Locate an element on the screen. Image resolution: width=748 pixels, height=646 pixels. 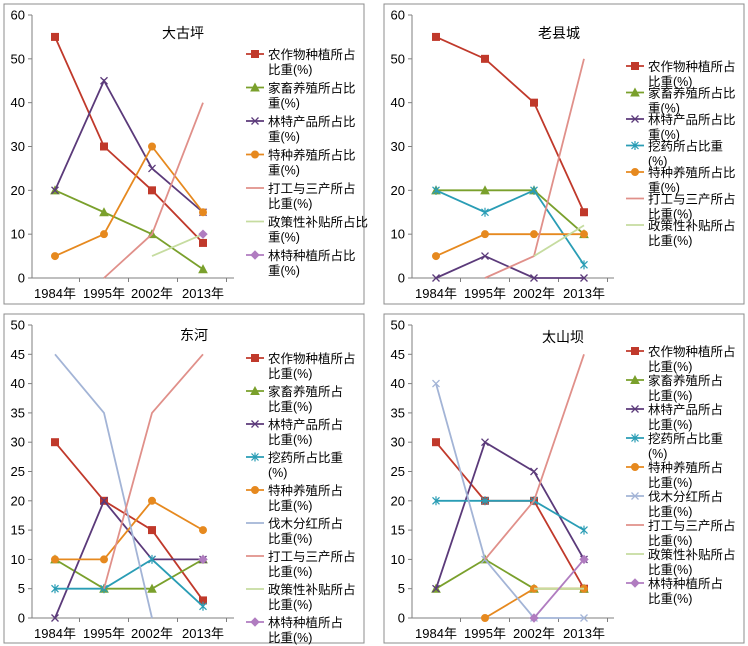
legend-label: 林特种植所占 is located at coordinates (685, 583).